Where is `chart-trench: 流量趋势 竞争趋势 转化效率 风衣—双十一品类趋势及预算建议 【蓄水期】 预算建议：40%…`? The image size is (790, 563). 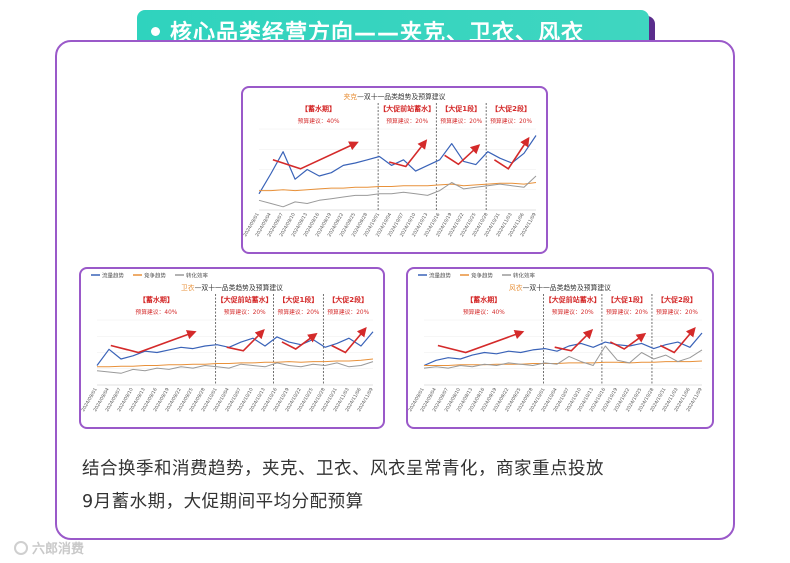
chart-trench: 流量趋势 竞争趋势 转化效率 风衣—双十一品类趋势及预算建议 【蓄水期】 预算建议：40%… is located at coordinates (560, 348).